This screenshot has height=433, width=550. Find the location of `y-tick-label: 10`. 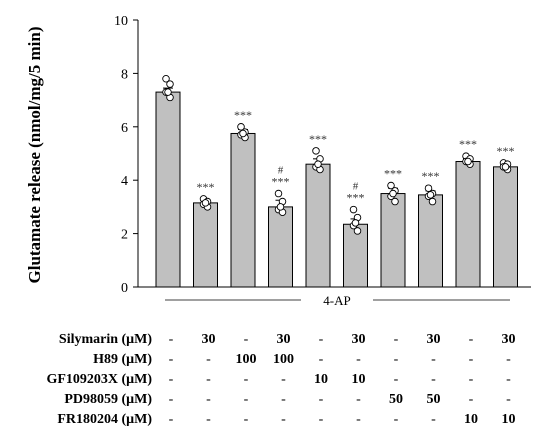

y-tick-label: 10 is located at coordinates (121, 21).